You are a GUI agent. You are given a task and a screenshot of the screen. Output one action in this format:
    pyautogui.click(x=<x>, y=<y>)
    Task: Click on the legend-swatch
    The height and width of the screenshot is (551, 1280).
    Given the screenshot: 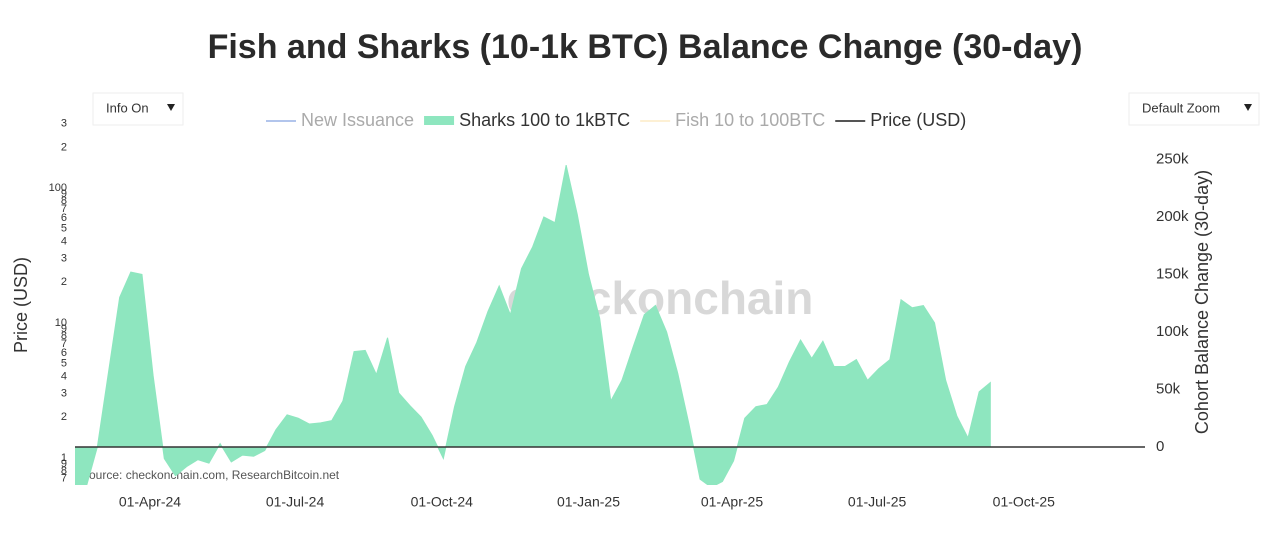 What is the action you would take?
    pyautogui.click(x=439, y=120)
    